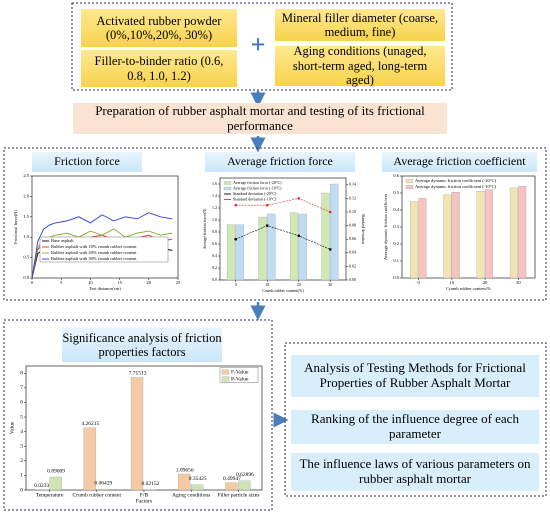 This screenshot has height=516, width=550. Describe the element at coordinates (138, 374) in the screenshot. I see `value-label: 7.71513` at that location.